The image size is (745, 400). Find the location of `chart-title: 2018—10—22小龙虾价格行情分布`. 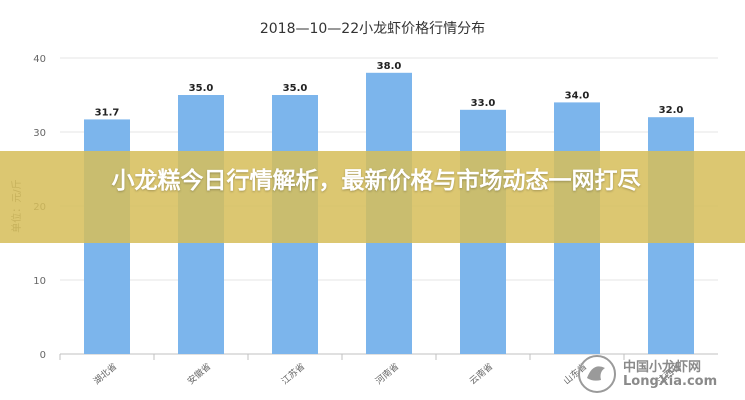

chart-title: 2018—10—22小龙虾价格行情分布 is located at coordinates (372, 29).